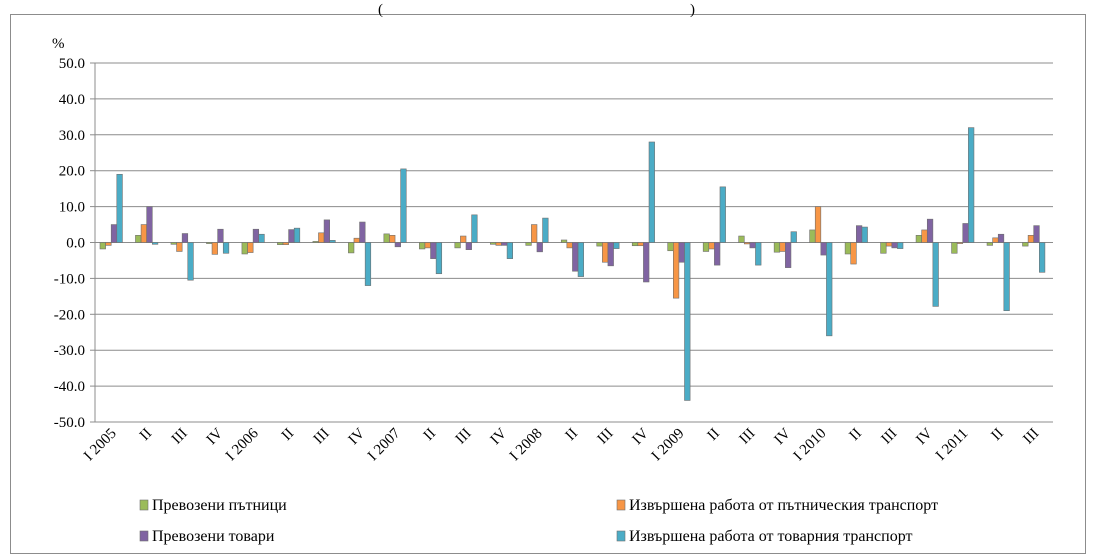 The width and height of the screenshot is (1095, 559). I want to click on legend-label: Превозени пътници, so click(219, 505).